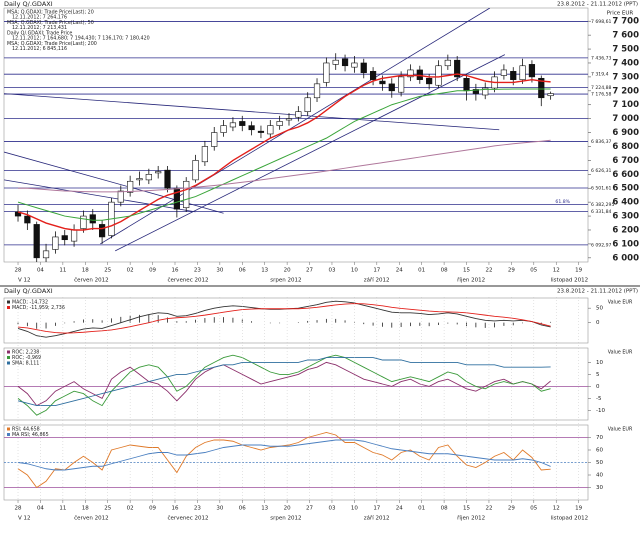  What do you see at coordinates (284, 166) in the screenshot?
I see `moving-average` at bounding box center [284, 166].